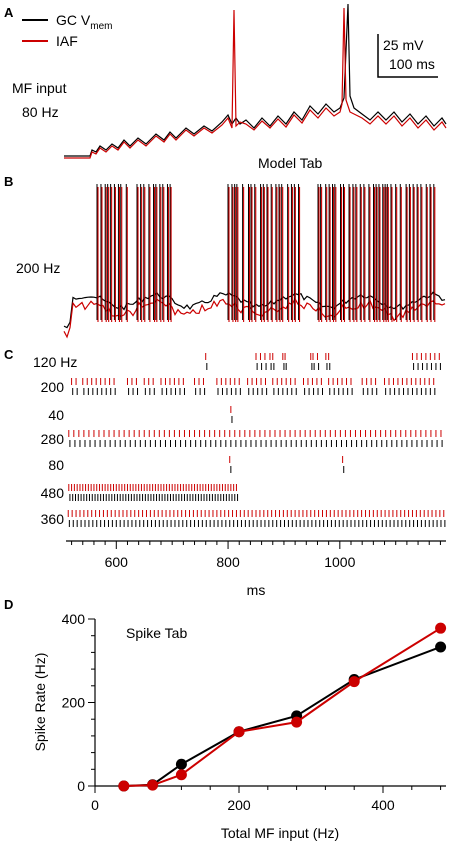 The width and height of the screenshot is (454, 853). What do you see at coordinates (53, 439) in the screenshot?
I see `raster-row-label: 280` at bounding box center [53, 439].